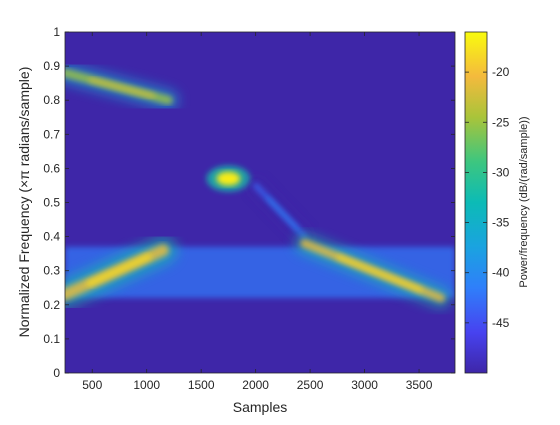 This screenshot has height=425, width=560. What do you see at coordinates (51, 134) in the screenshot?
I see `y-tick-label: 0.7` at bounding box center [51, 134].